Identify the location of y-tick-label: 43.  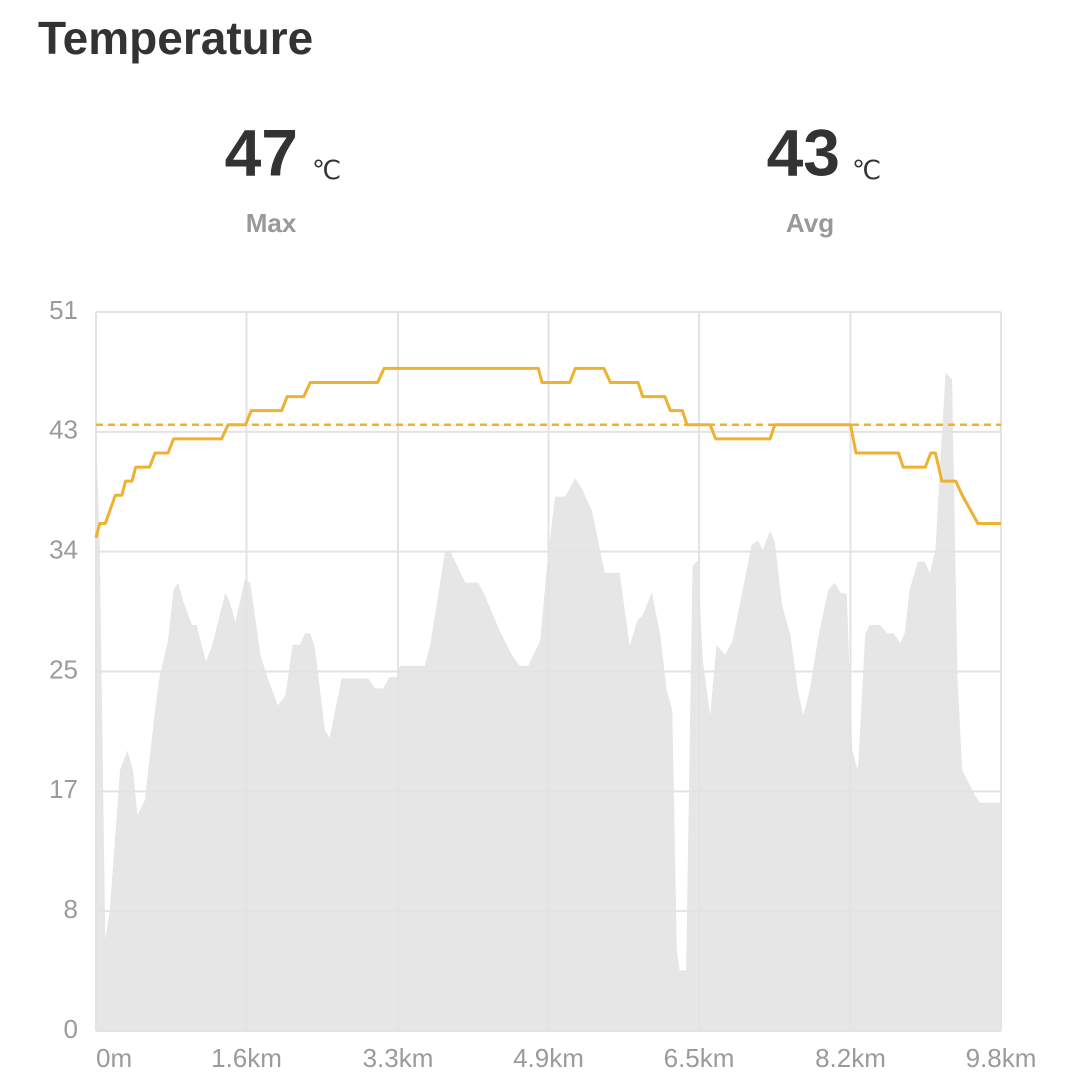
(63, 430).